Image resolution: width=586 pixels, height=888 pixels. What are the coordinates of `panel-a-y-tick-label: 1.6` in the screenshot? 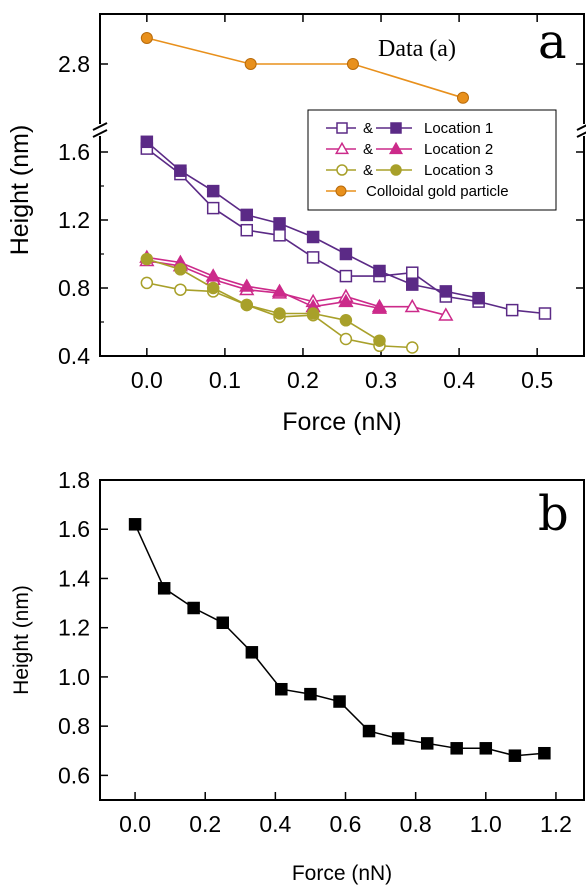 It's located at (74, 152).